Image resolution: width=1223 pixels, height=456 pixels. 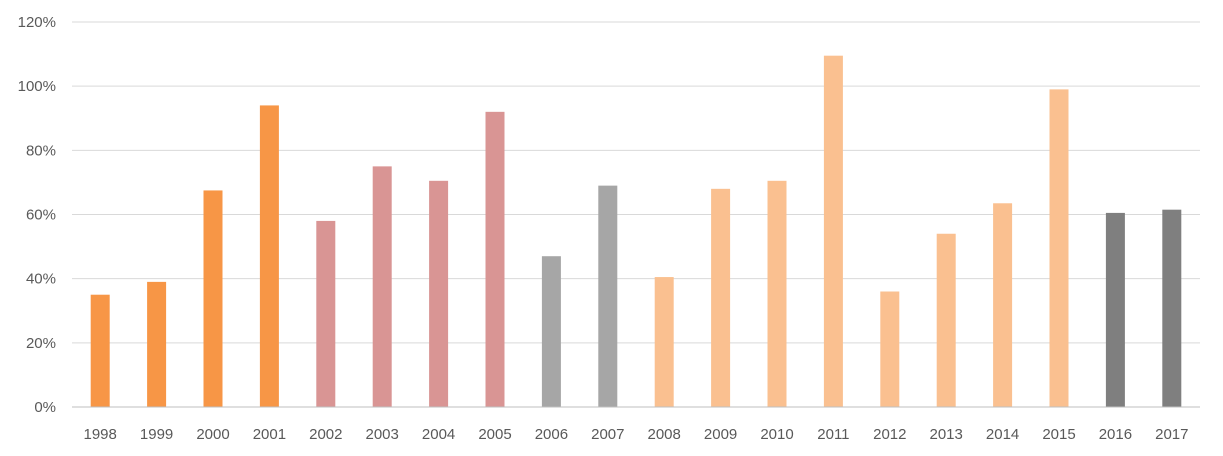 What do you see at coordinates (607, 434) in the screenshot?
I see `x-tick-label: 2007` at bounding box center [607, 434].